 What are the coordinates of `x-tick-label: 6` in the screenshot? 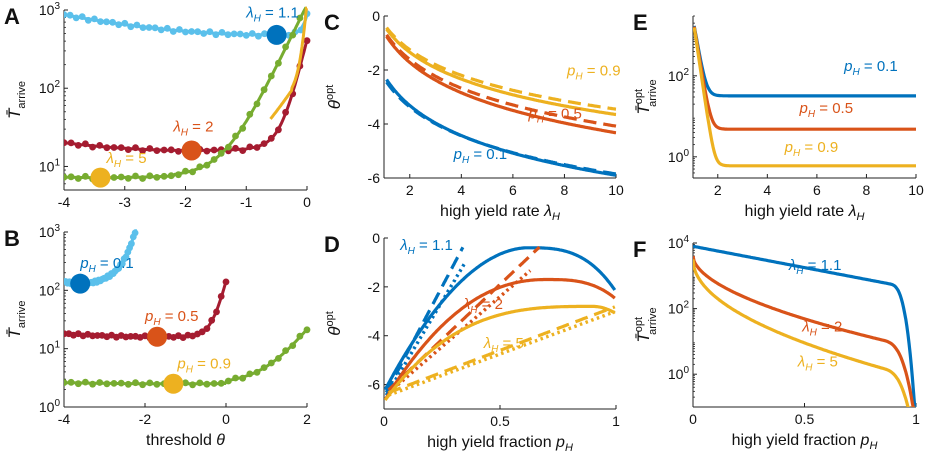 It's located at (513, 190).